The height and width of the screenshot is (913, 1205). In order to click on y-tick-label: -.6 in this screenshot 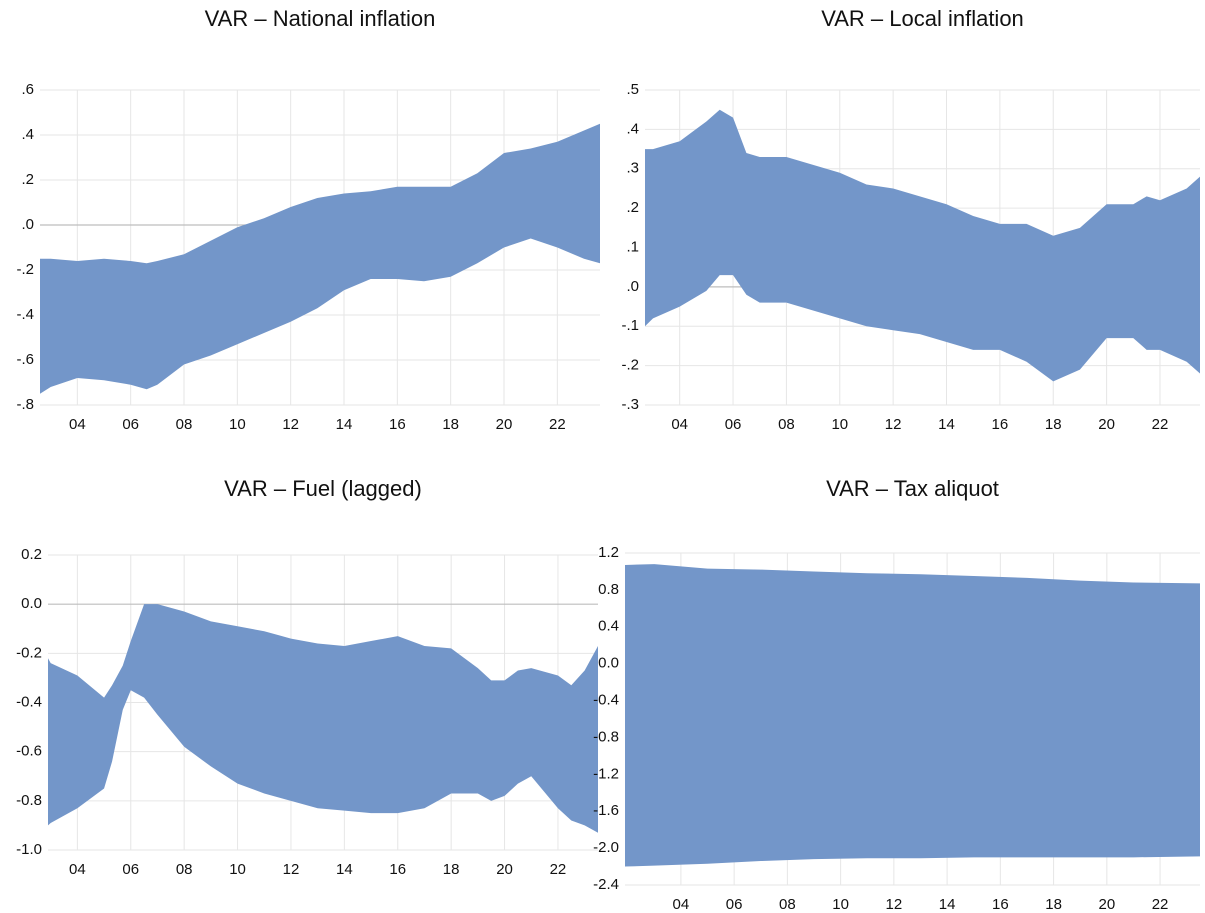, I will do `click(25, 359)`.